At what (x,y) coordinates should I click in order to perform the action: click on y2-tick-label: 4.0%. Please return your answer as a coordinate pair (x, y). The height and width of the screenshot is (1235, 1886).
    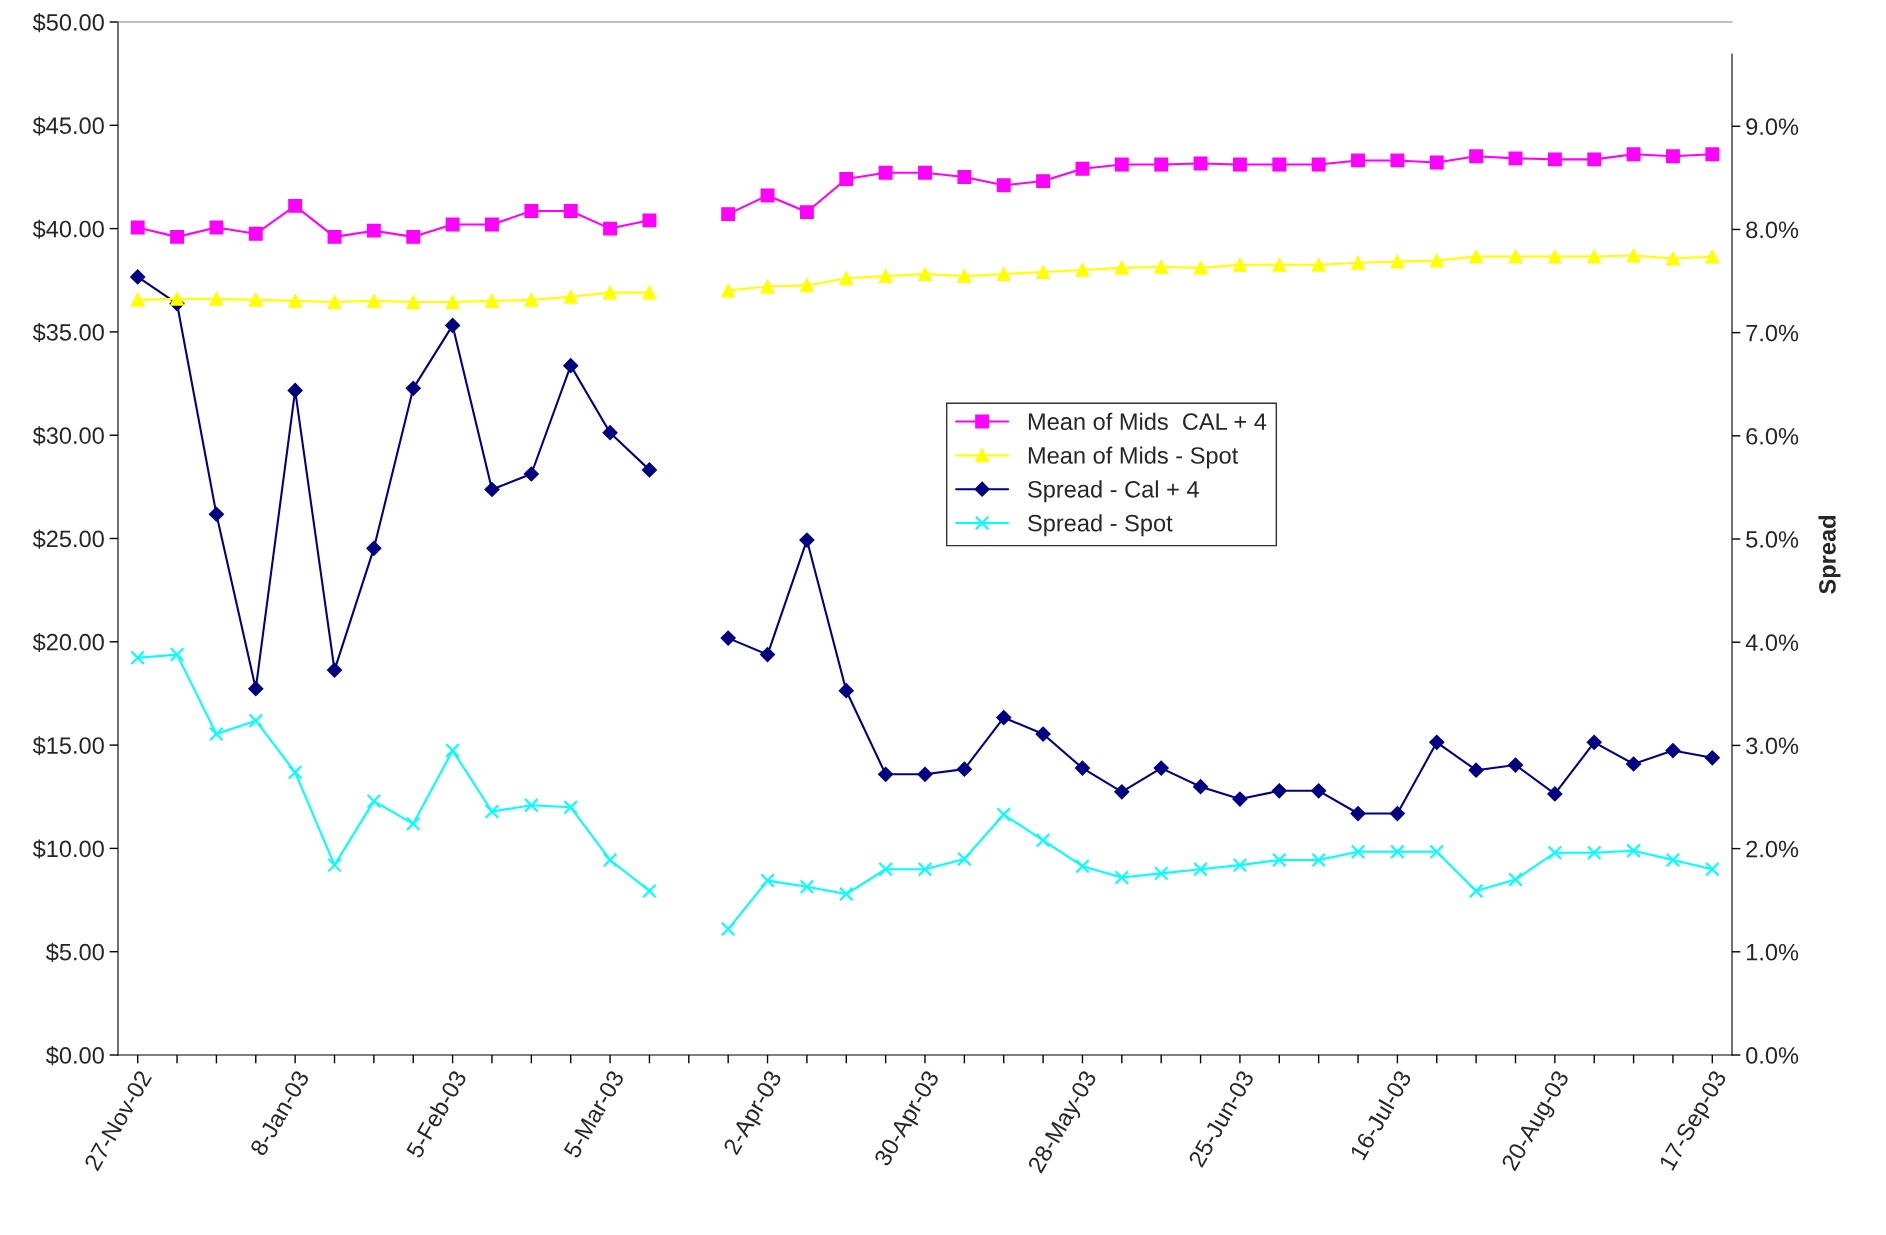
    Looking at the image, I should click on (1772, 642).